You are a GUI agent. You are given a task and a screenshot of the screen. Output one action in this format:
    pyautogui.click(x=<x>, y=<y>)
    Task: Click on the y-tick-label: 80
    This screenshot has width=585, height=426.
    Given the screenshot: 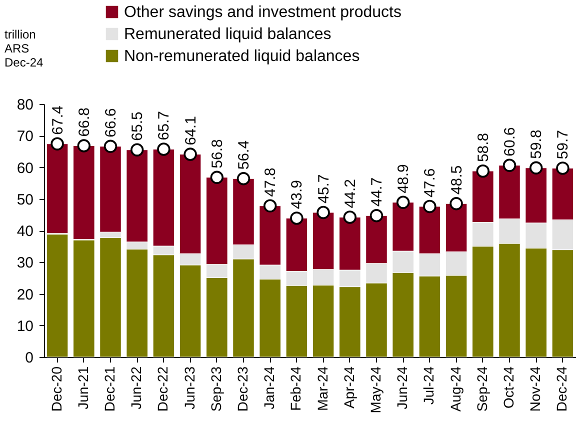 What is the action you would take?
    pyautogui.click(x=25, y=105)
    